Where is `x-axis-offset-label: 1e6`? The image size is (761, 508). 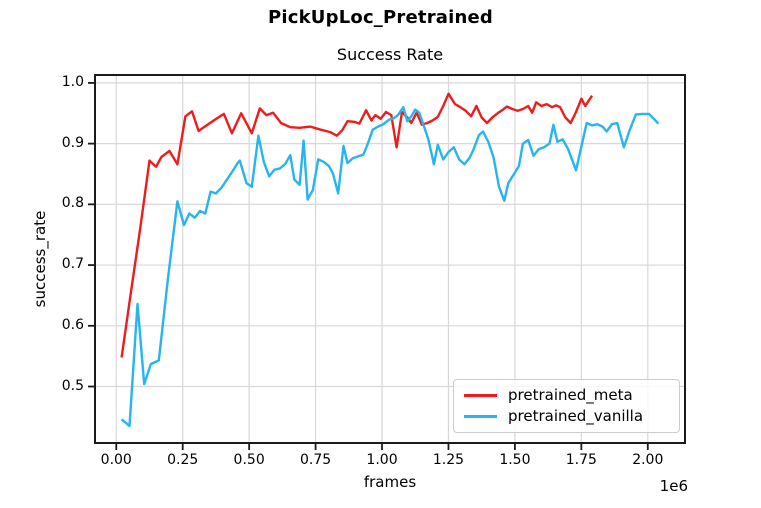 x-axis-offset-label: 1e6 is located at coordinates (673, 486).